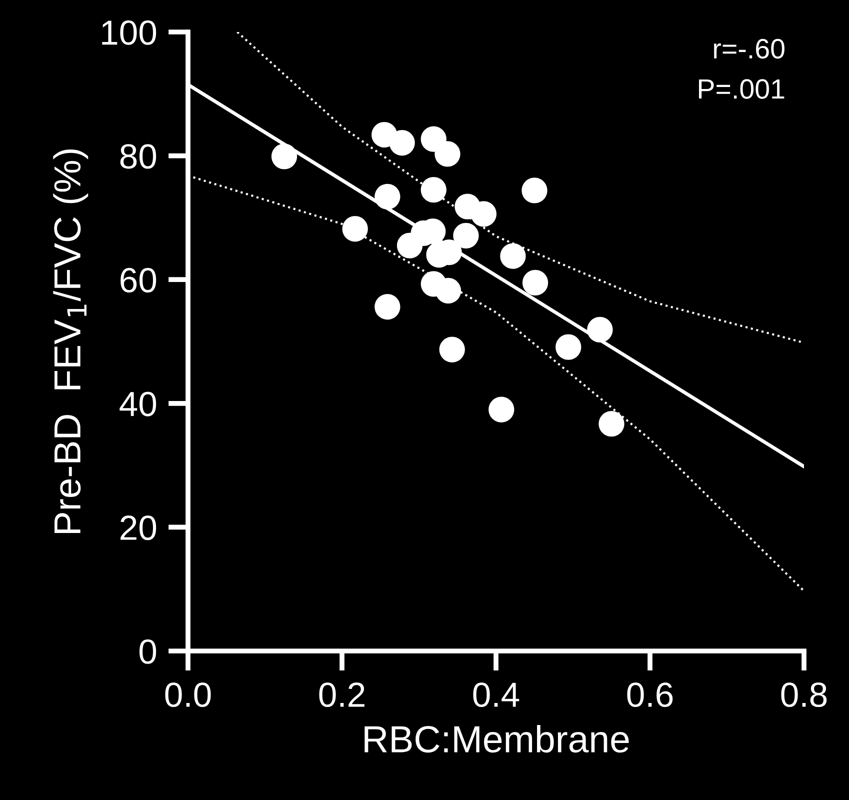  I want to click on annotation: P=.001, so click(741, 89).